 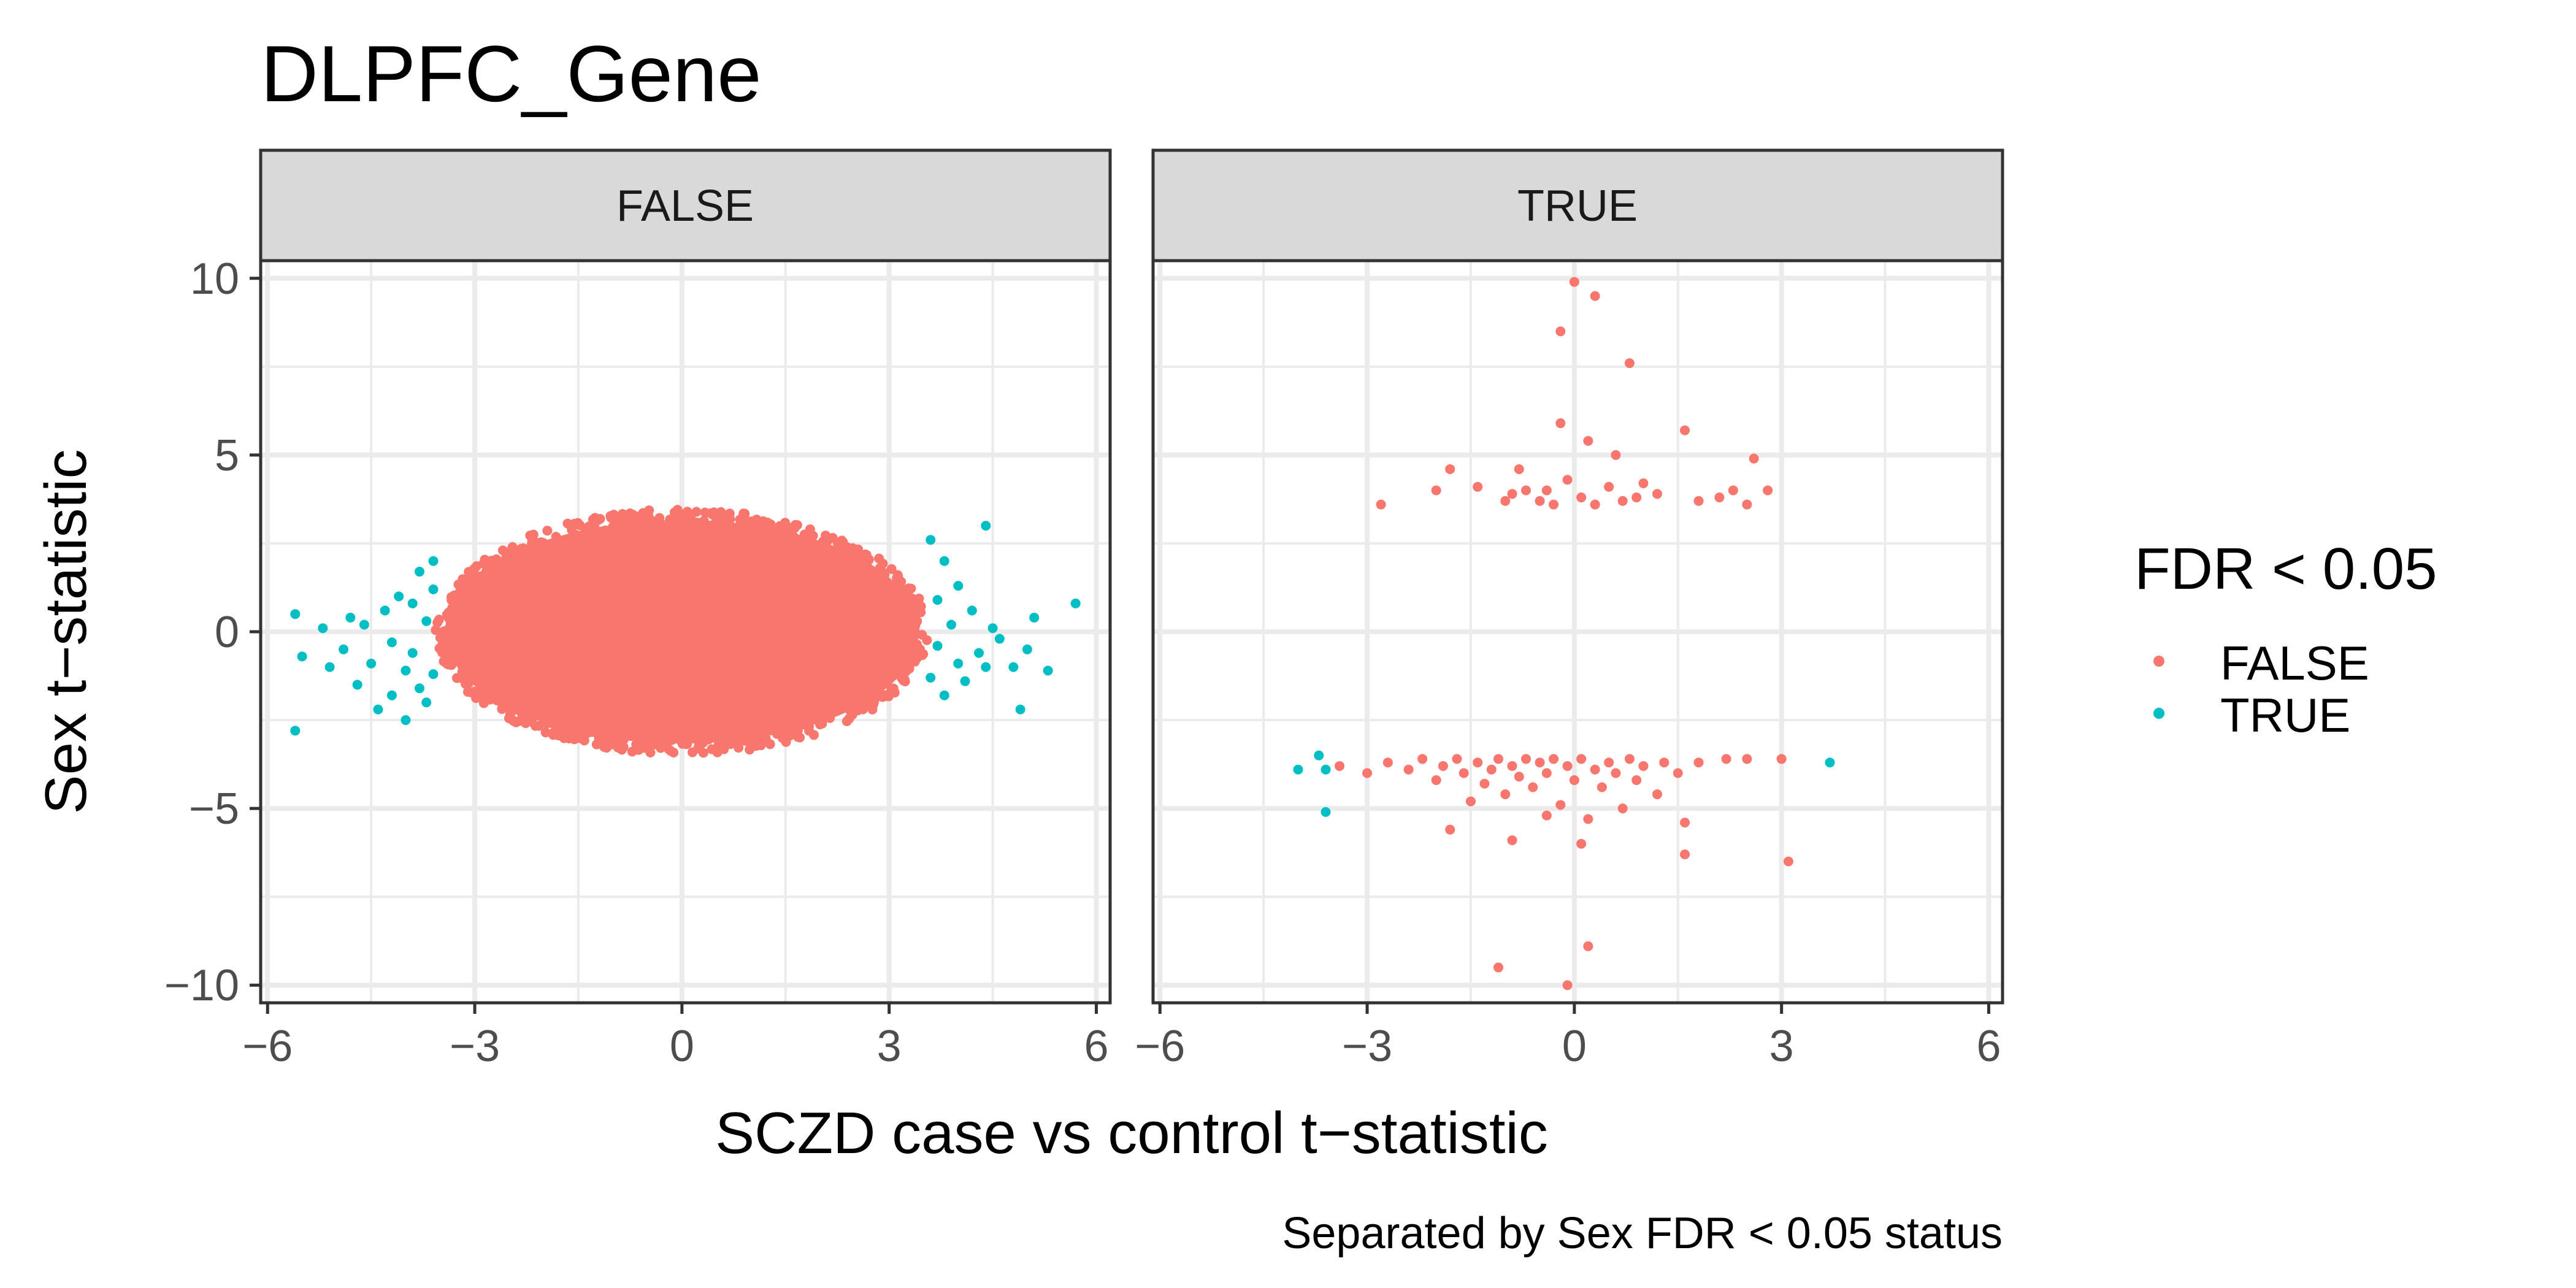 What do you see at coordinates (685, 205) in the screenshot?
I see `strip-background-false` at bounding box center [685, 205].